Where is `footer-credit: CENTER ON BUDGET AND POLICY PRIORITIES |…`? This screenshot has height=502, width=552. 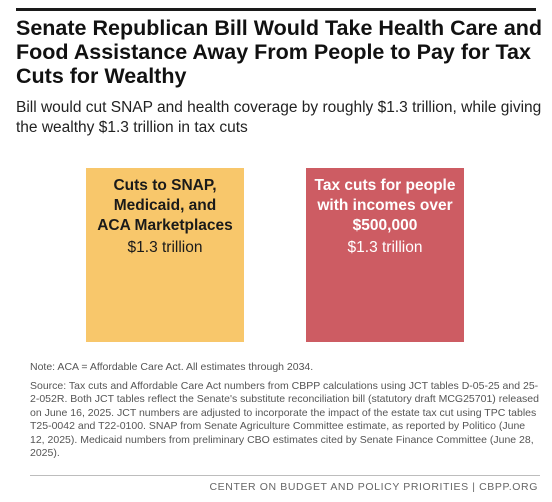
footer-credit: CENTER ON BUDGET AND POLICY PRIORITIES |… is located at coordinates (373, 487).